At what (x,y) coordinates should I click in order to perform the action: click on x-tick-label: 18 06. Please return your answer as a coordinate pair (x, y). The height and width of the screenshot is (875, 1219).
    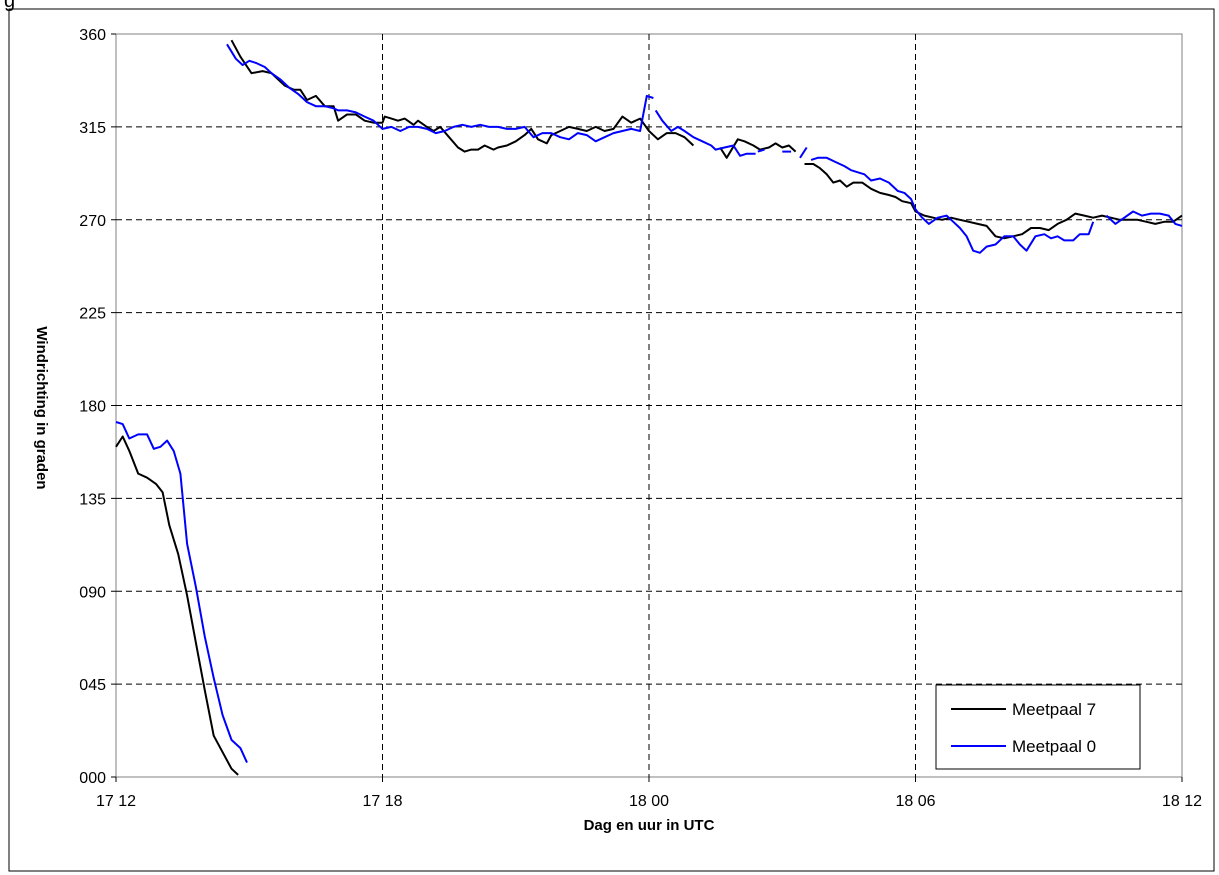
    Looking at the image, I should click on (915, 801).